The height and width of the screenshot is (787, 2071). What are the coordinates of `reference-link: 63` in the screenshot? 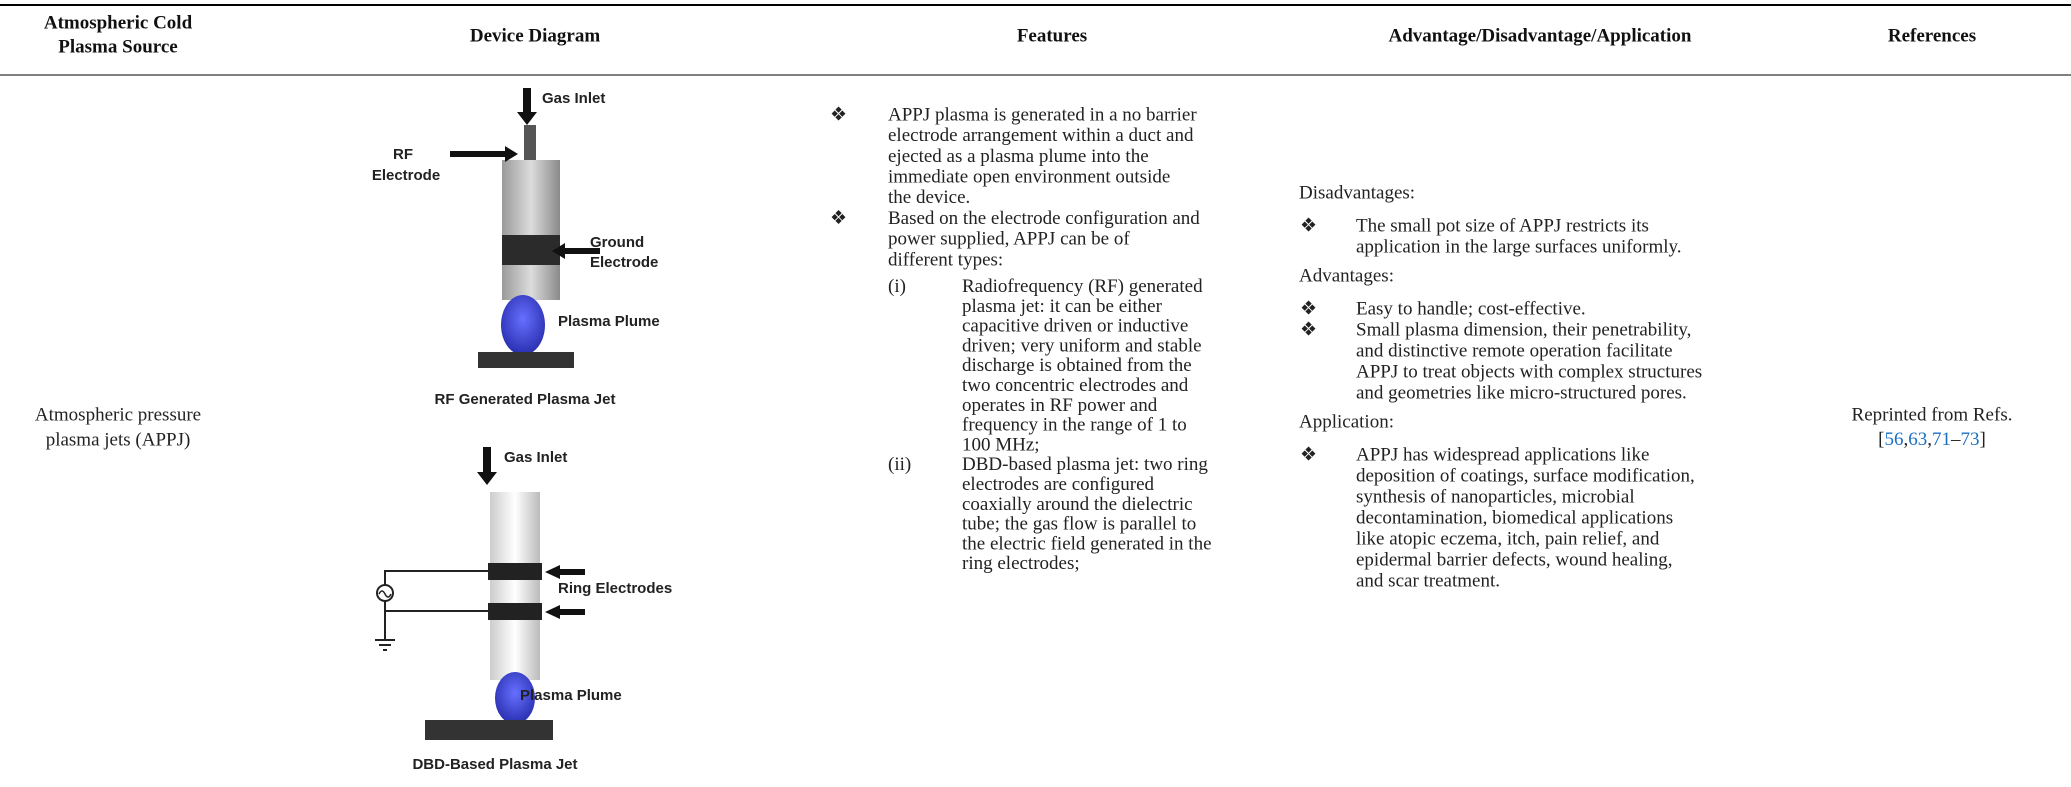 It's located at (1917, 439).